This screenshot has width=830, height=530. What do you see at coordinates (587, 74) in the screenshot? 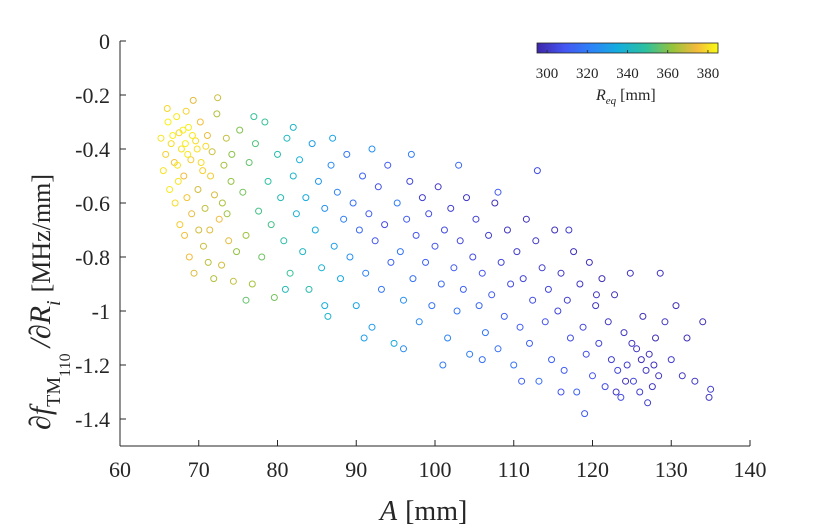
I see `colorbar-tick-label: 320` at bounding box center [587, 74].